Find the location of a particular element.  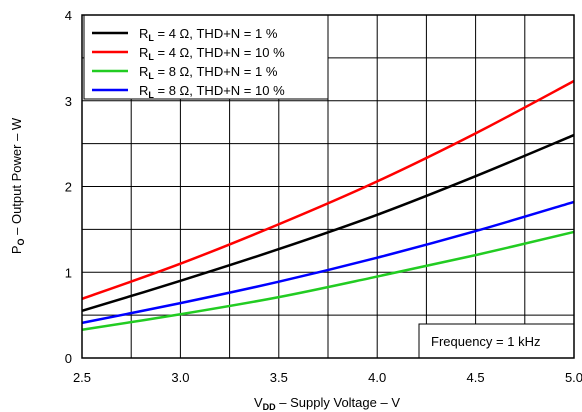

y-tick-label: 0 is located at coordinates (68, 358).